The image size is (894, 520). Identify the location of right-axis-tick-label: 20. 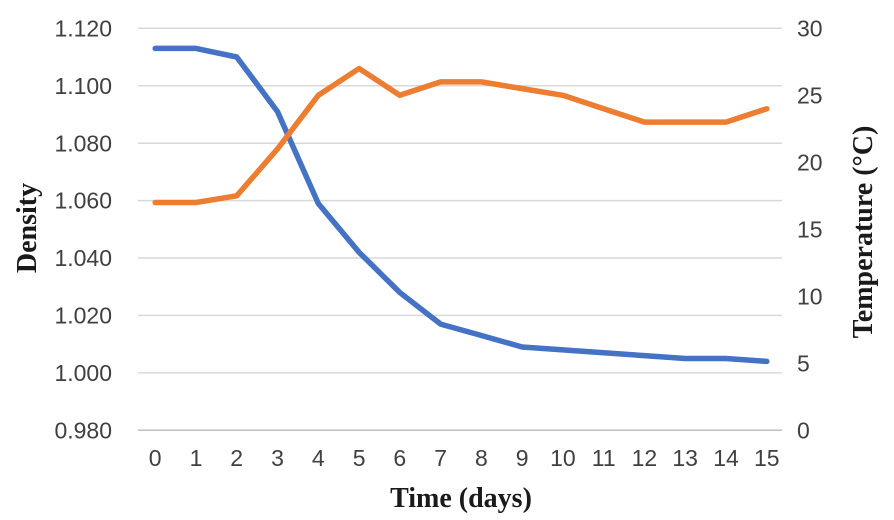
(810, 162).